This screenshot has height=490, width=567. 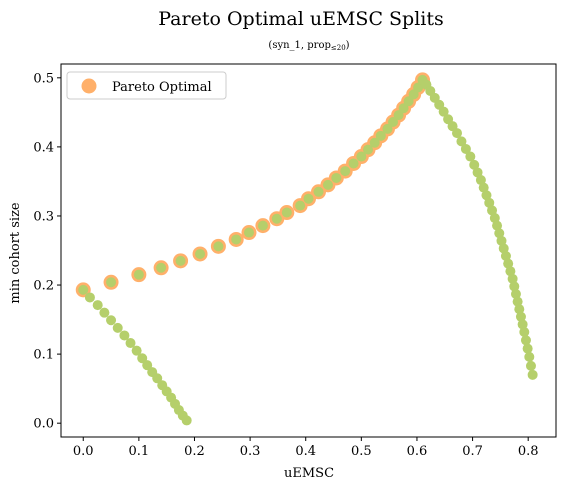 I want to click on x-axis: 0.0 0.1 0.2 0.3 0.4 0.5 0.6 0.7 0.8, so click(x=306, y=448).